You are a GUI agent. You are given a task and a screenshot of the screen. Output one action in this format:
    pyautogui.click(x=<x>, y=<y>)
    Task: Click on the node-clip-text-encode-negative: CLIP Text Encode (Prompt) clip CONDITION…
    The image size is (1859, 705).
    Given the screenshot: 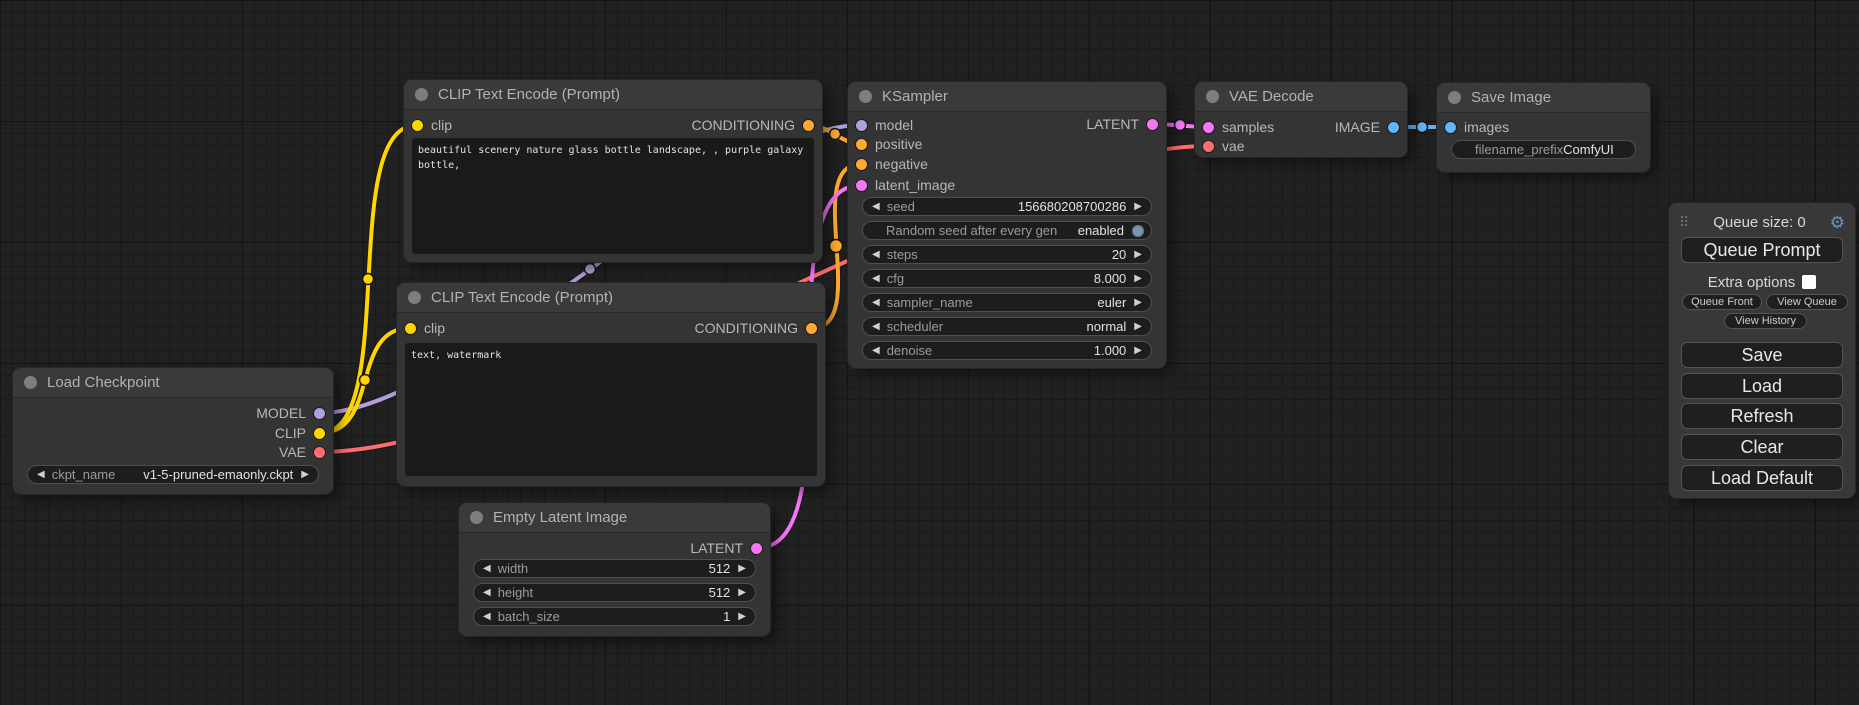 What is the action you would take?
    pyautogui.click(x=611, y=384)
    